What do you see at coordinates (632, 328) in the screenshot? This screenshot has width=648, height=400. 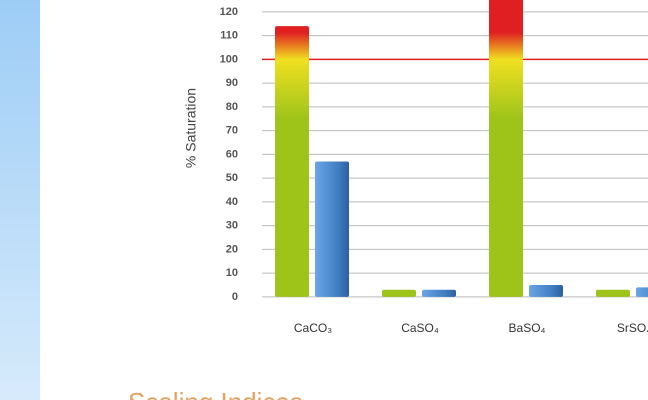 I see `x-tick-label: SrSO₄` at bounding box center [632, 328].